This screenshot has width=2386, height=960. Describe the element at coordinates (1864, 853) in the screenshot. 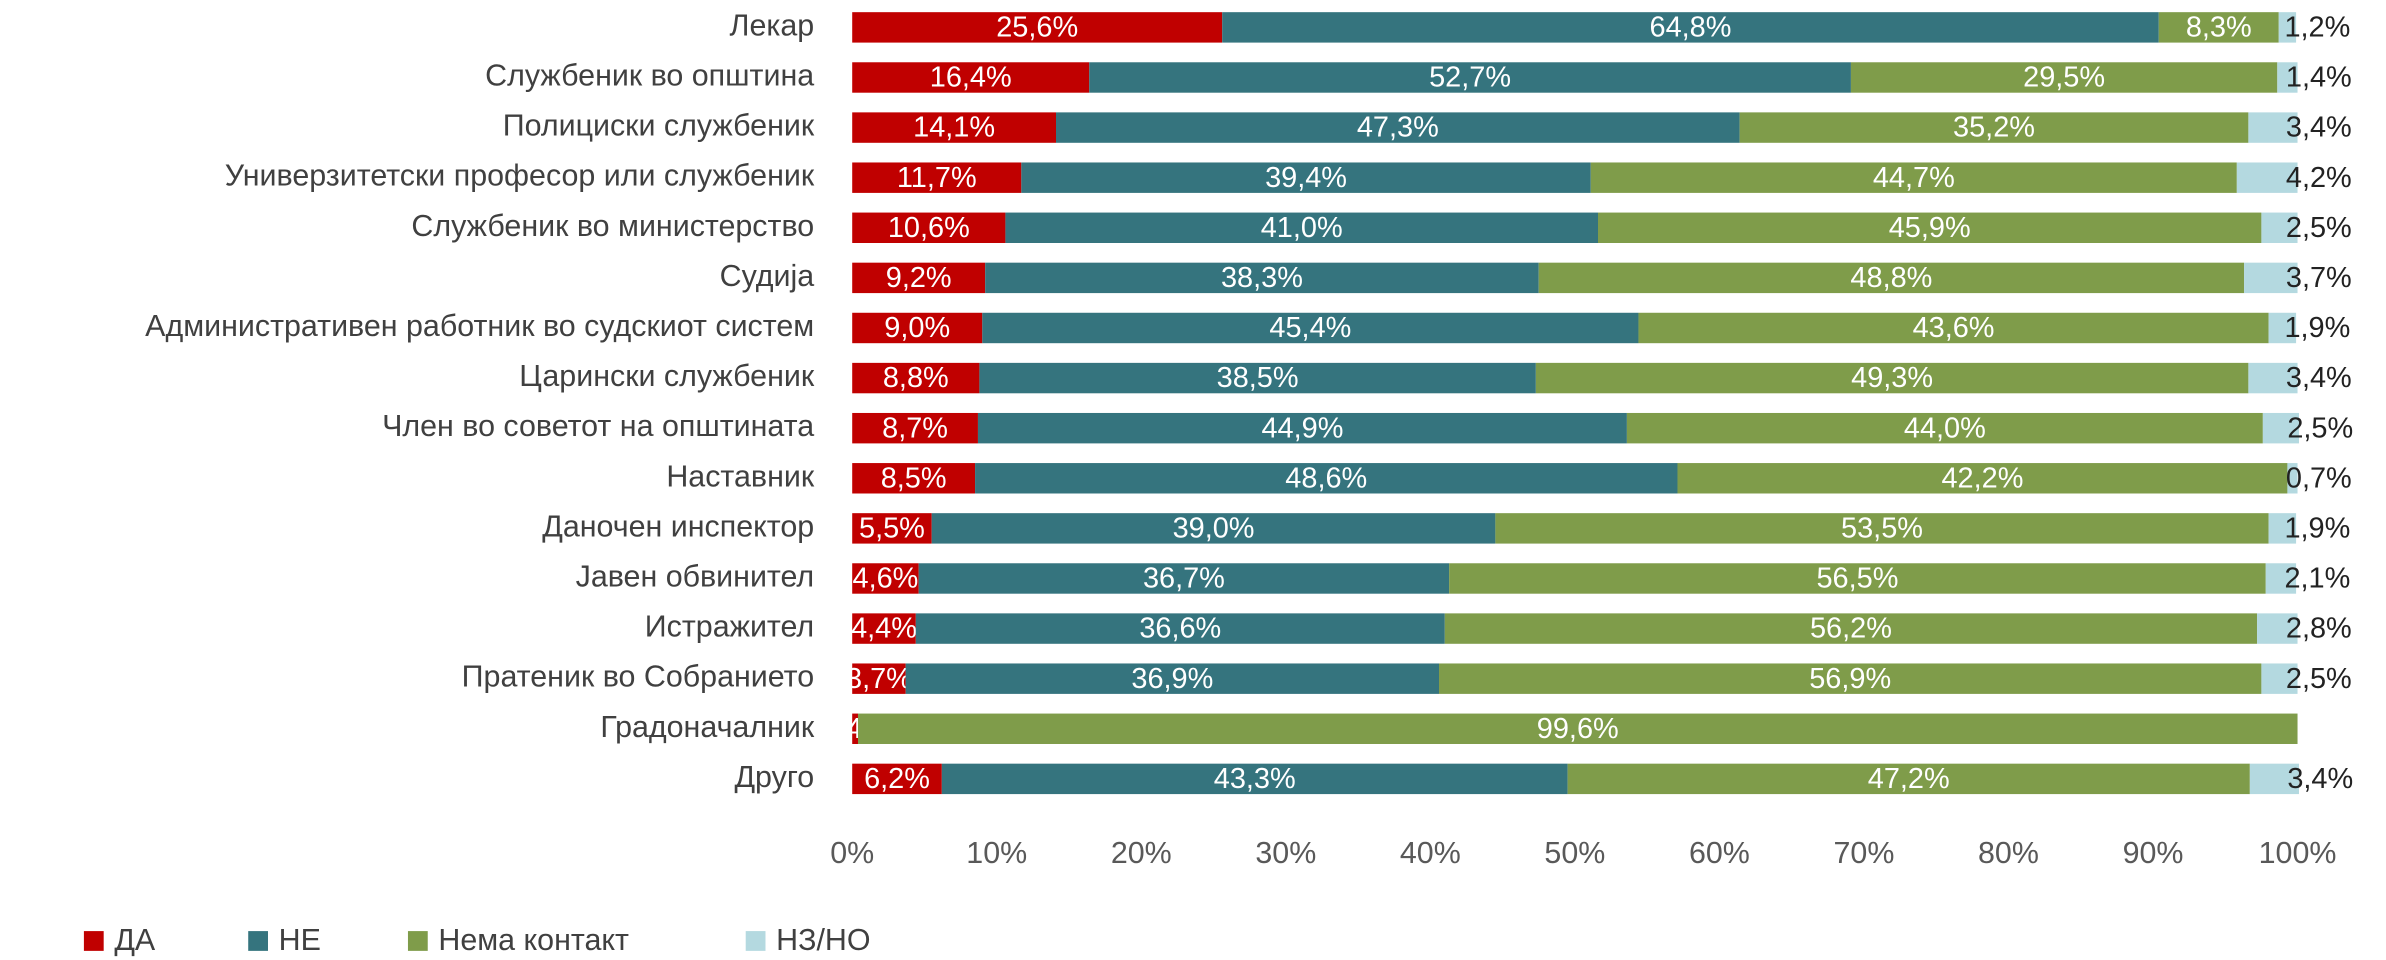

I see `x-tick-label: 70%` at that location.